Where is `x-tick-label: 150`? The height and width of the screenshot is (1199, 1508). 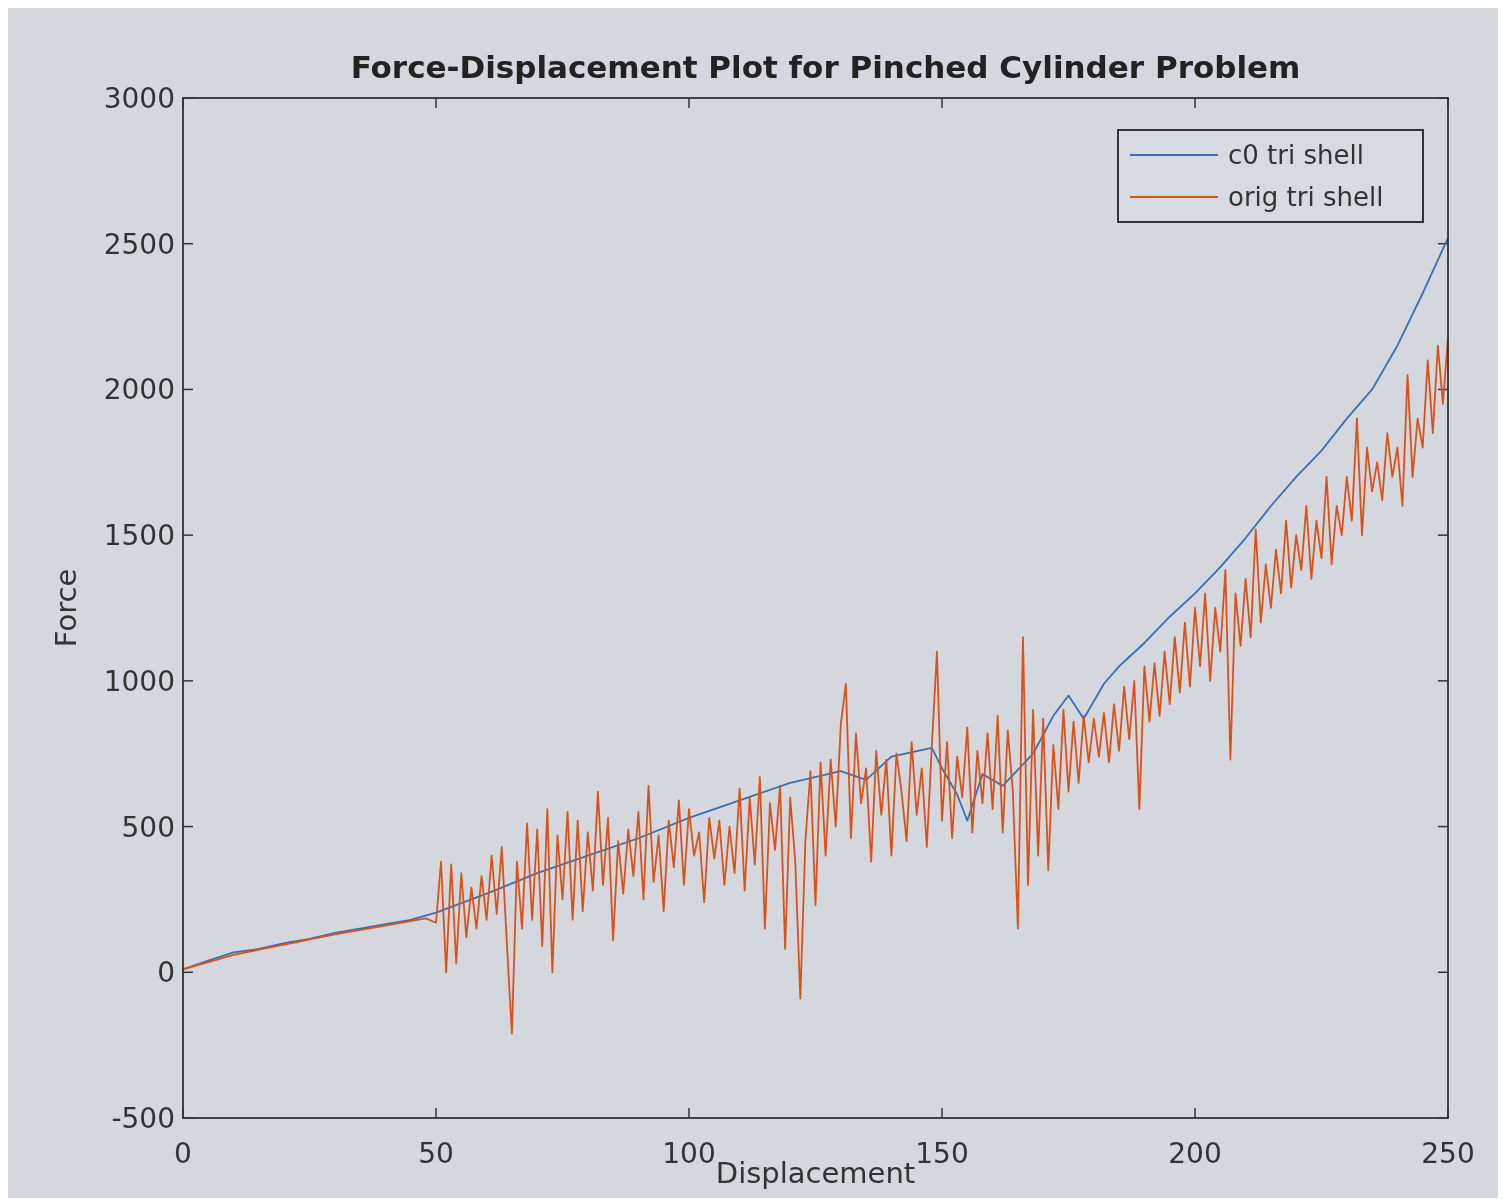 x-tick-label: 150 is located at coordinates (942, 1153).